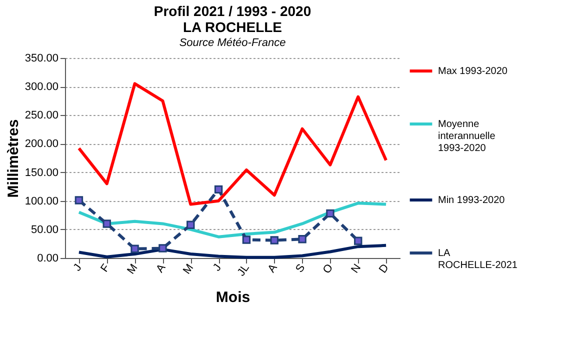 This screenshot has height=341, width=568. Describe the element at coordinates (384, 269) in the screenshot. I see `x-tick-label: D` at that location.